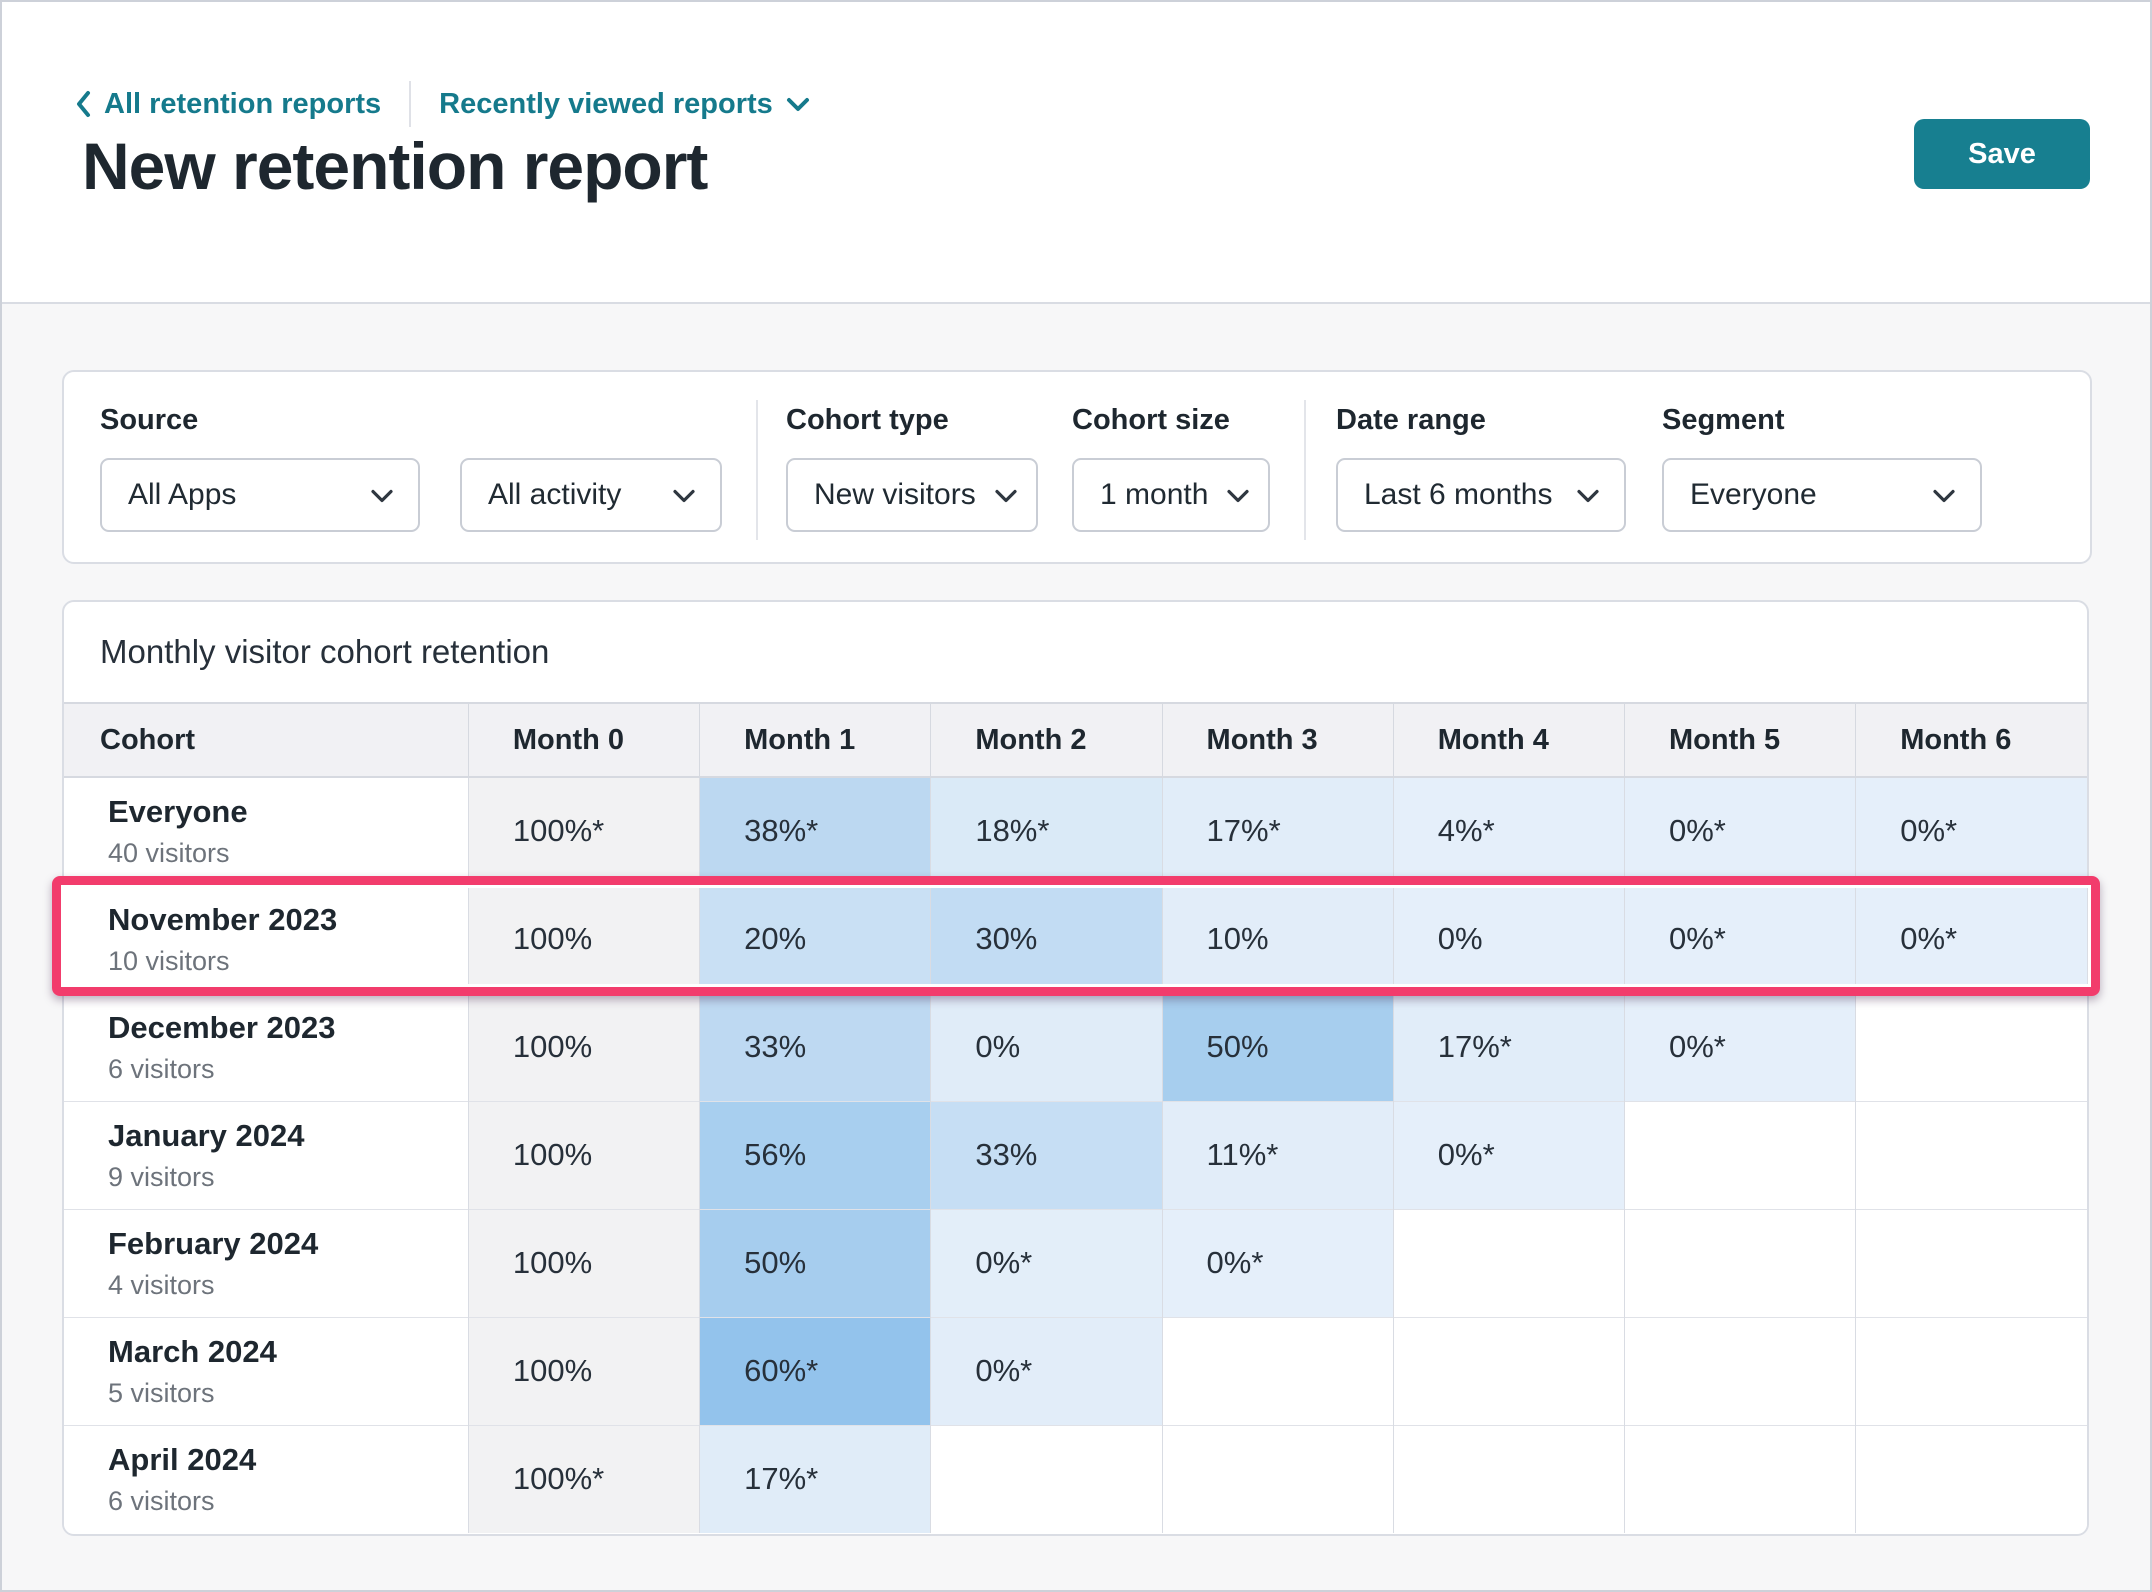  I want to click on cohort-visitors: 4 visitors, so click(161, 1284).